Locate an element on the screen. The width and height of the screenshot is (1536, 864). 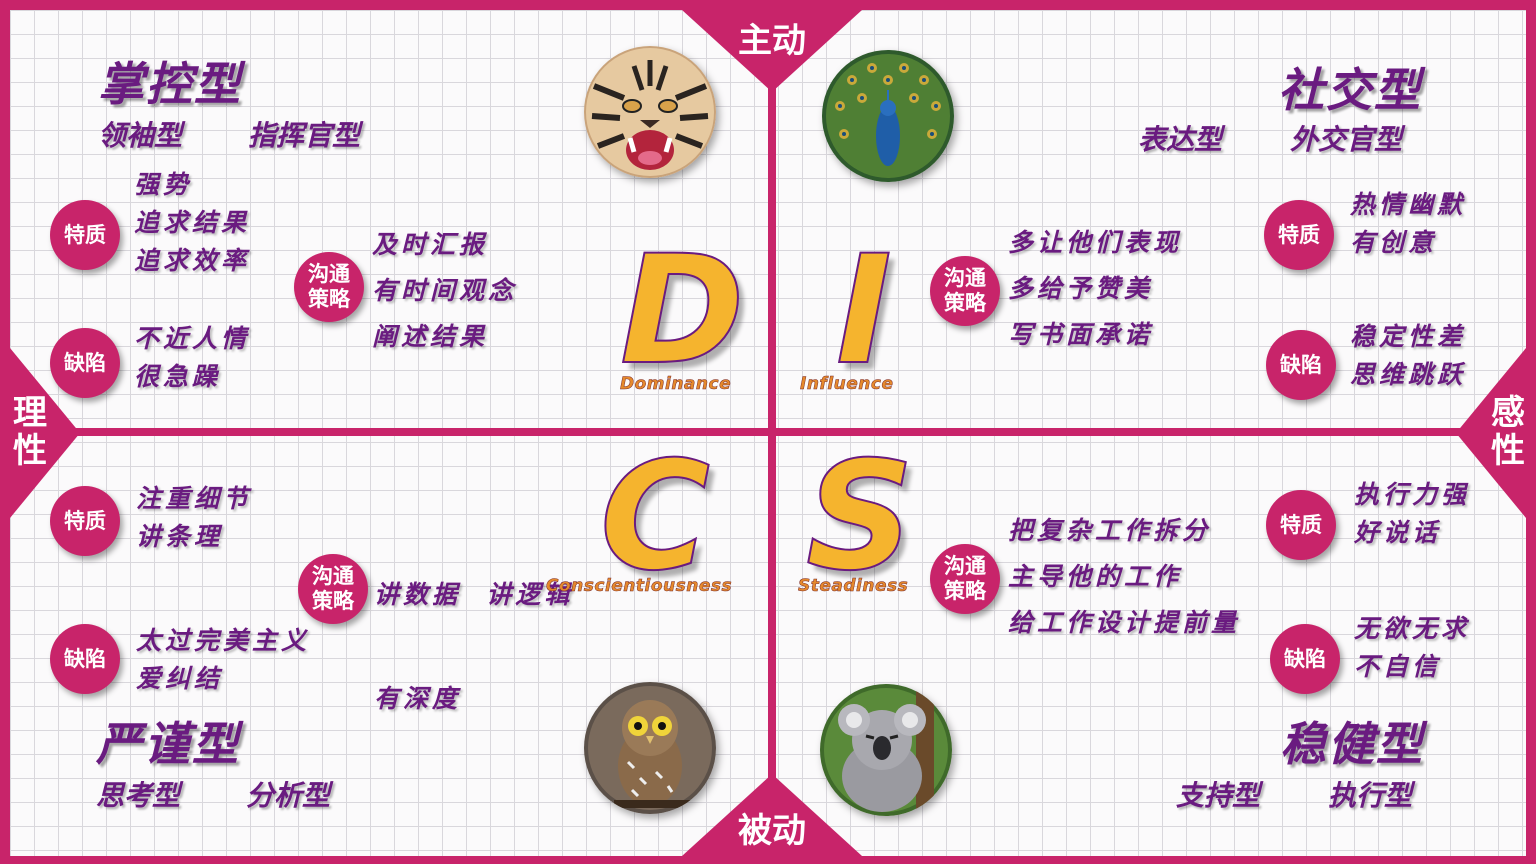
list-item: 无欲无求 is located at coordinates (1412, 628).